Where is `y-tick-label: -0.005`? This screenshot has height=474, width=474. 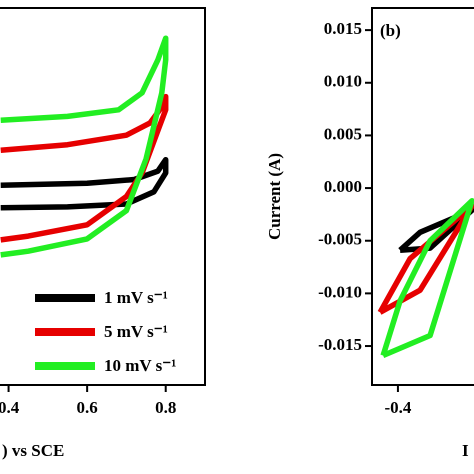
y-tick-label: -0.005 is located at coordinates (340, 239).